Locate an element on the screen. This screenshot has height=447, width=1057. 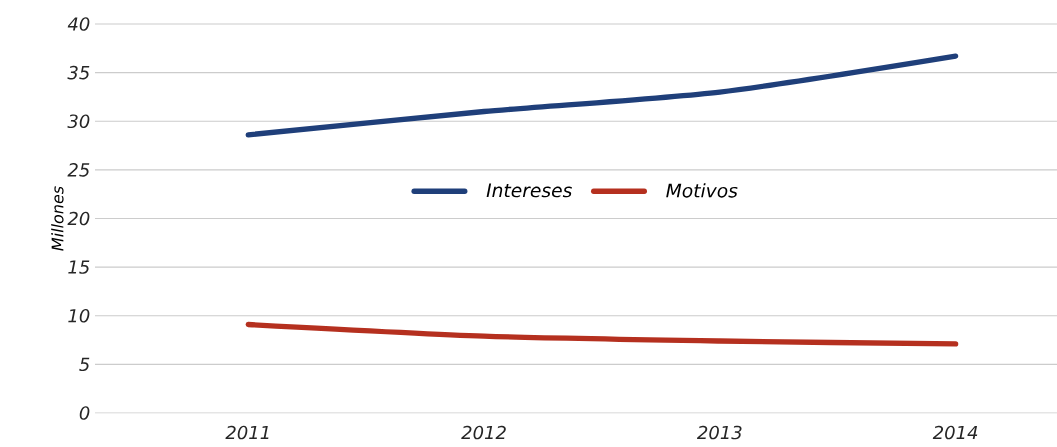
y-tick-label: 10 is located at coordinates (79, 315).